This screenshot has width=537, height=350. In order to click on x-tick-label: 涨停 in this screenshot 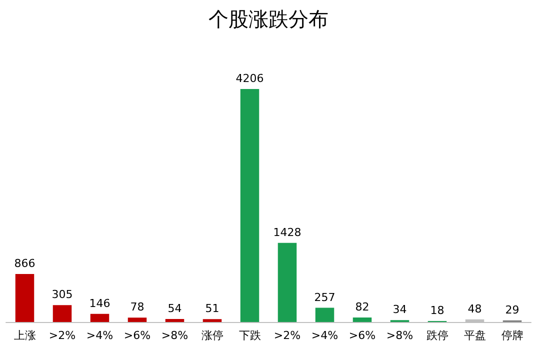, I will do `click(212, 335)`.